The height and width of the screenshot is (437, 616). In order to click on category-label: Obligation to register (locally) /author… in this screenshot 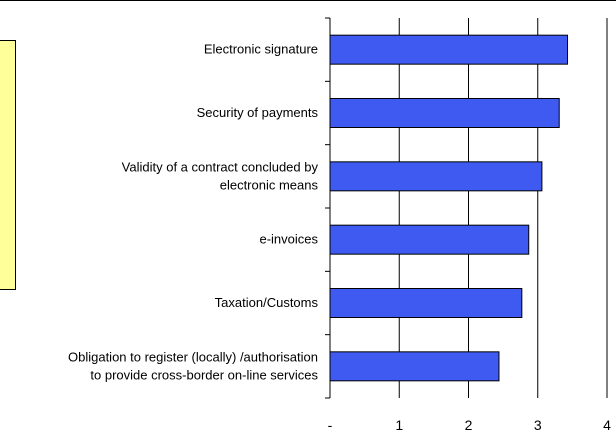, I will do `click(193, 365)`.